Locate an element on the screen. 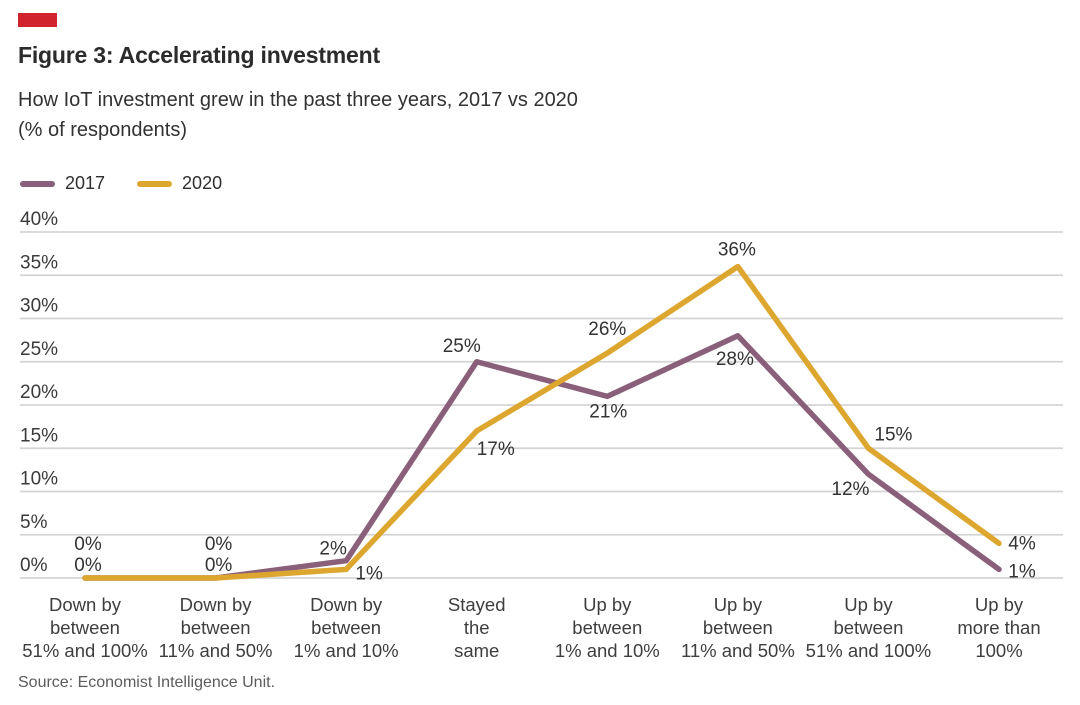  data-label-2017: 1% is located at coordinates (1022, 571).